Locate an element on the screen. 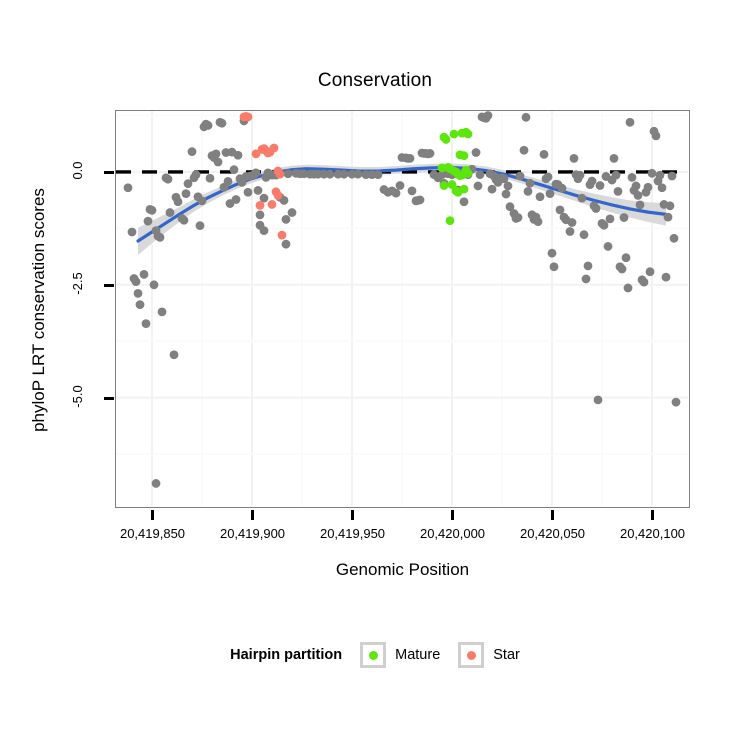 The image size is (750, 750). legend-entry-mature: Mature is located at coordinates (400, 655).